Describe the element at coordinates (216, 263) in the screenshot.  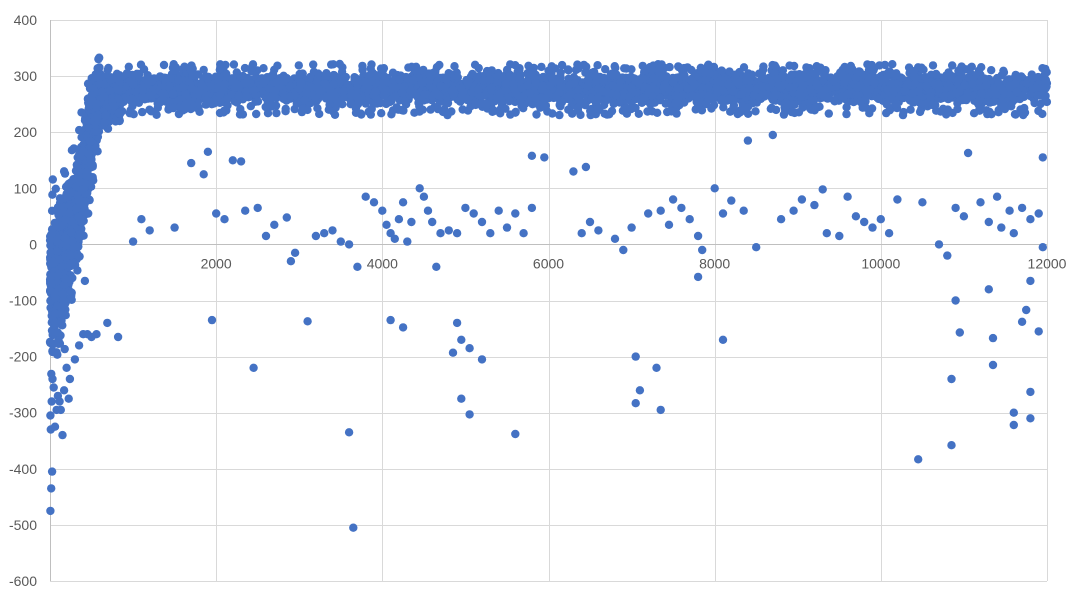
I see `x-tick-label: 2000` at that location.